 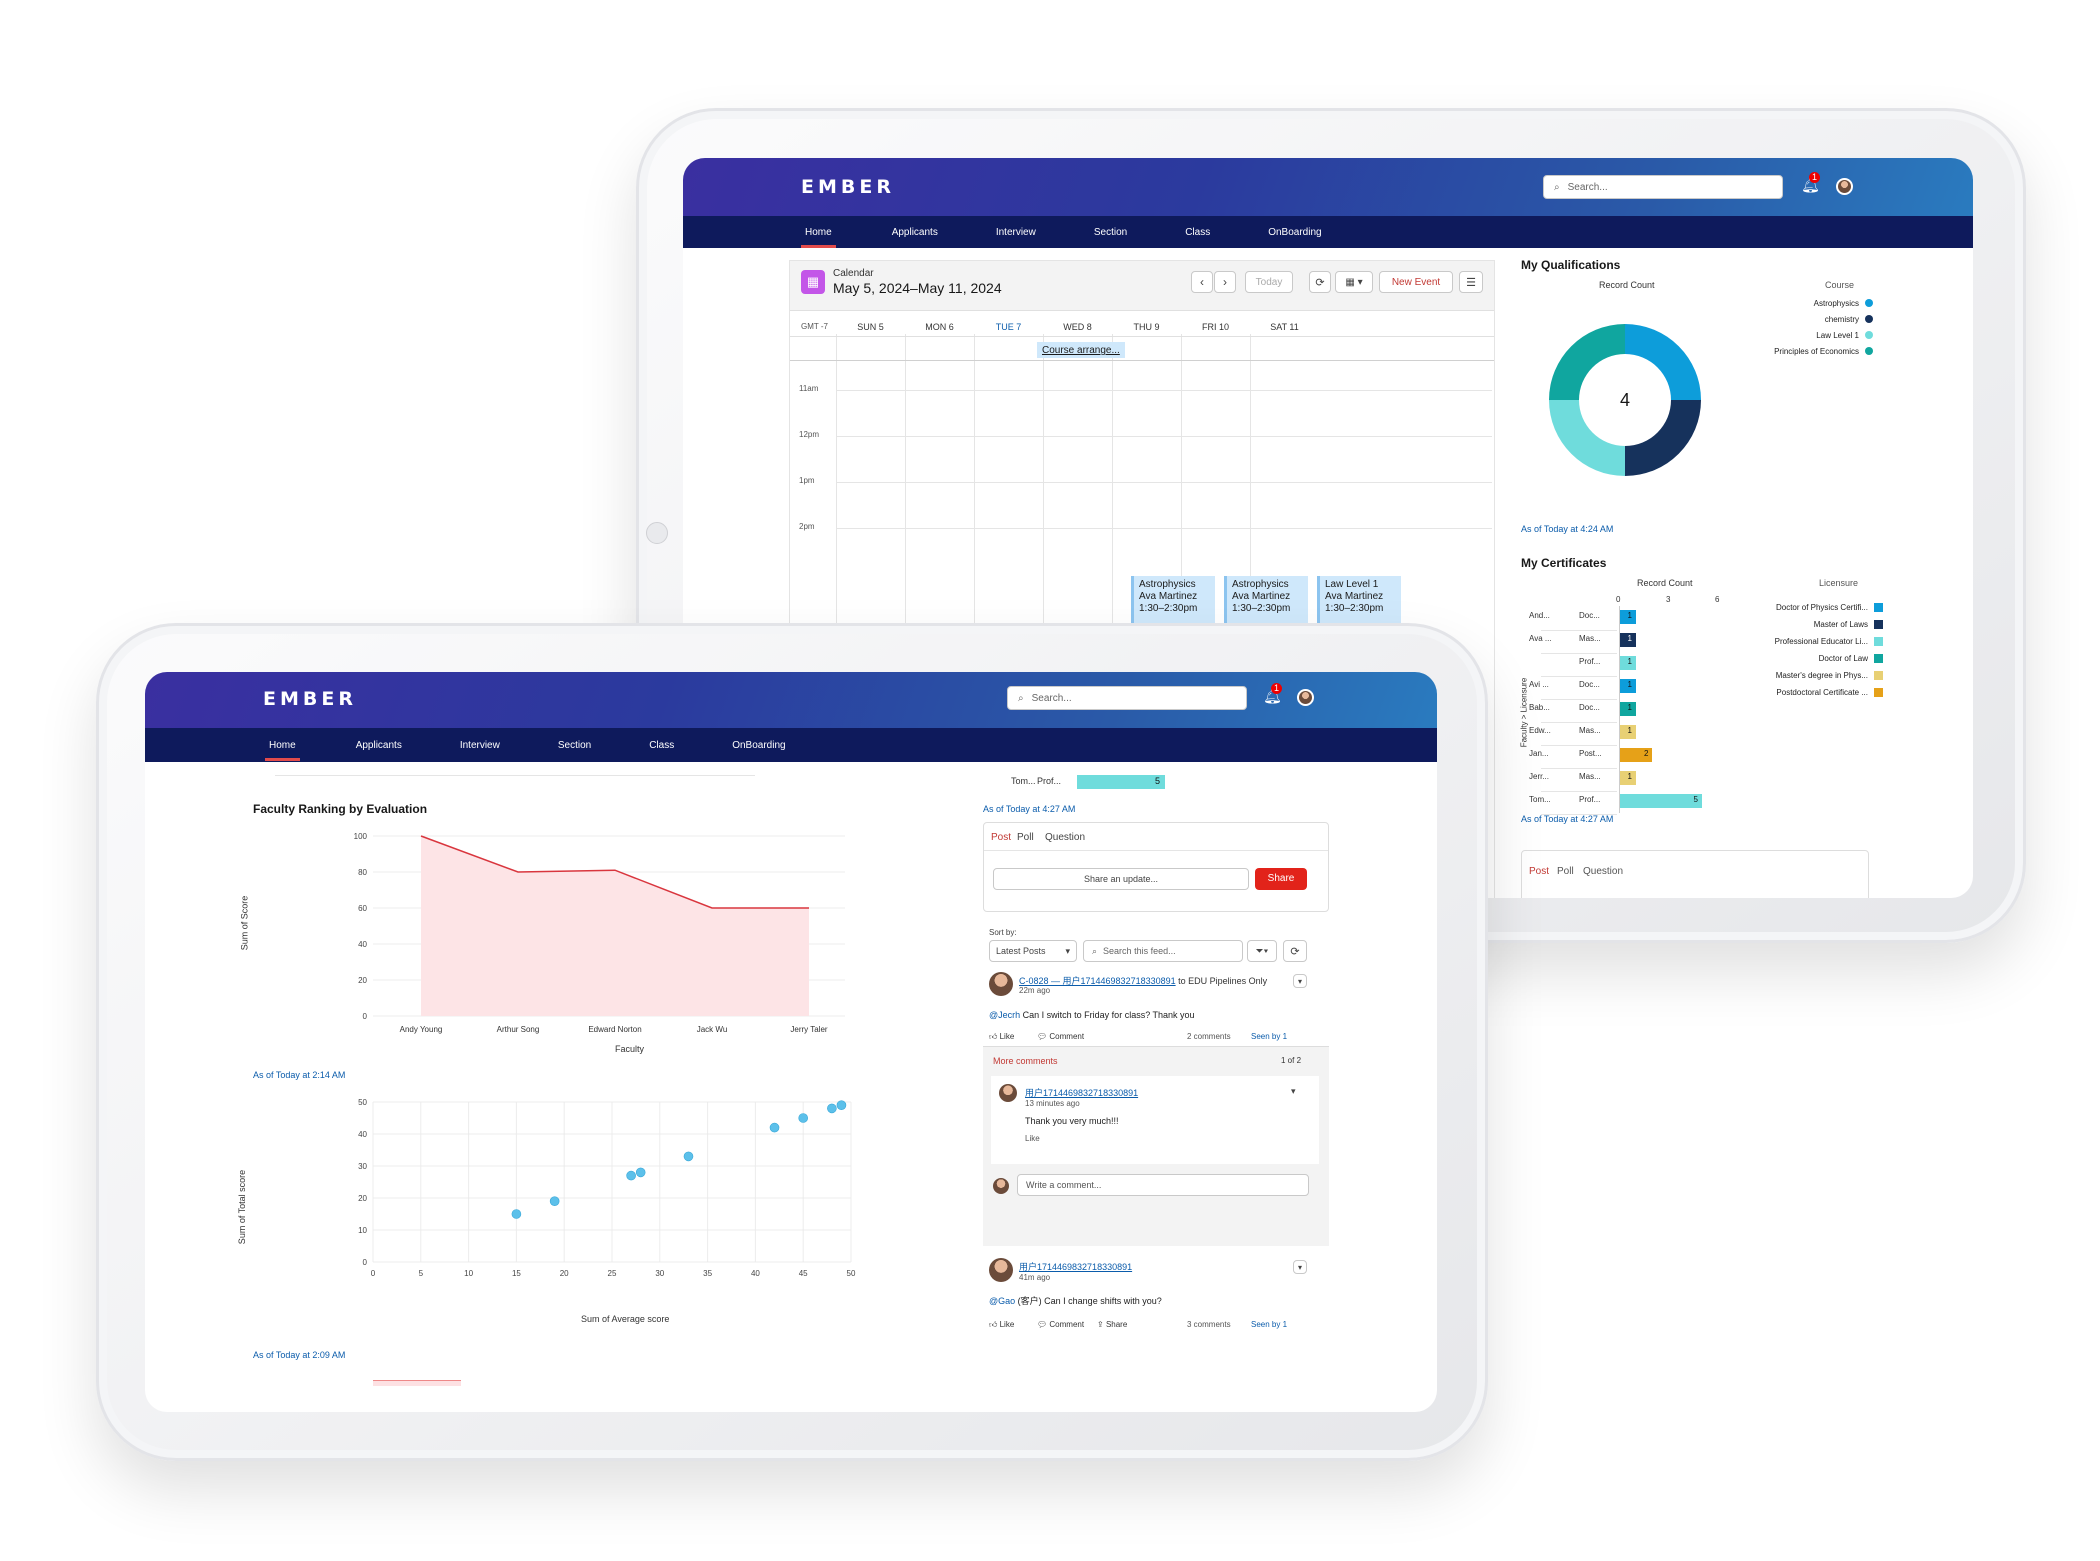 What do you see at coordinates (607, 1188) in the screenshot?
I see `scatter-chart: 0 10 20 30 40 50 0 5 10 15 20 25 30 35 40 45 50` at bounding box center [607, 1188].